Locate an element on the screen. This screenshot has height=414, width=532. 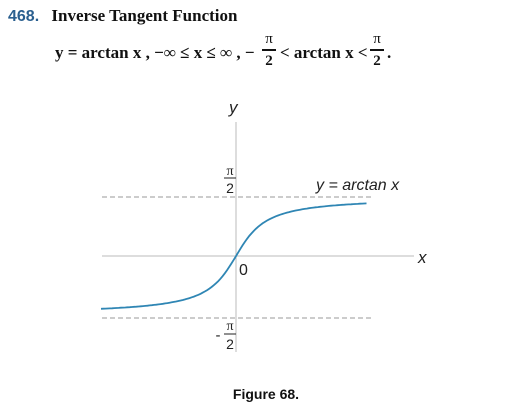
x-axis-label: x is located at coordinates (422, 257).